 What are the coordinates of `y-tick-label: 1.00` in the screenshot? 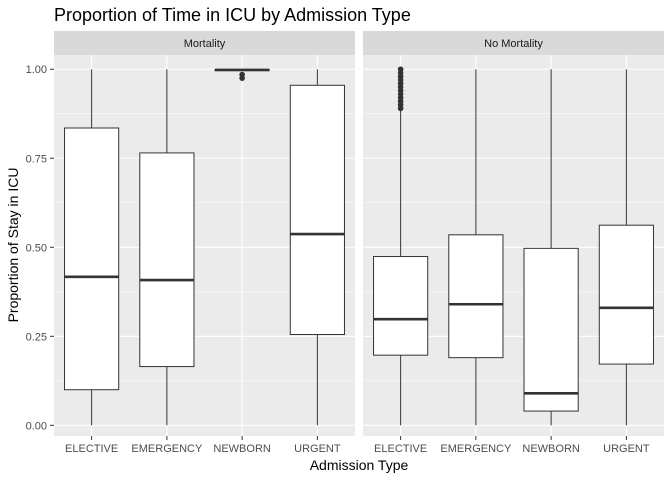 It's located at (36, 70).